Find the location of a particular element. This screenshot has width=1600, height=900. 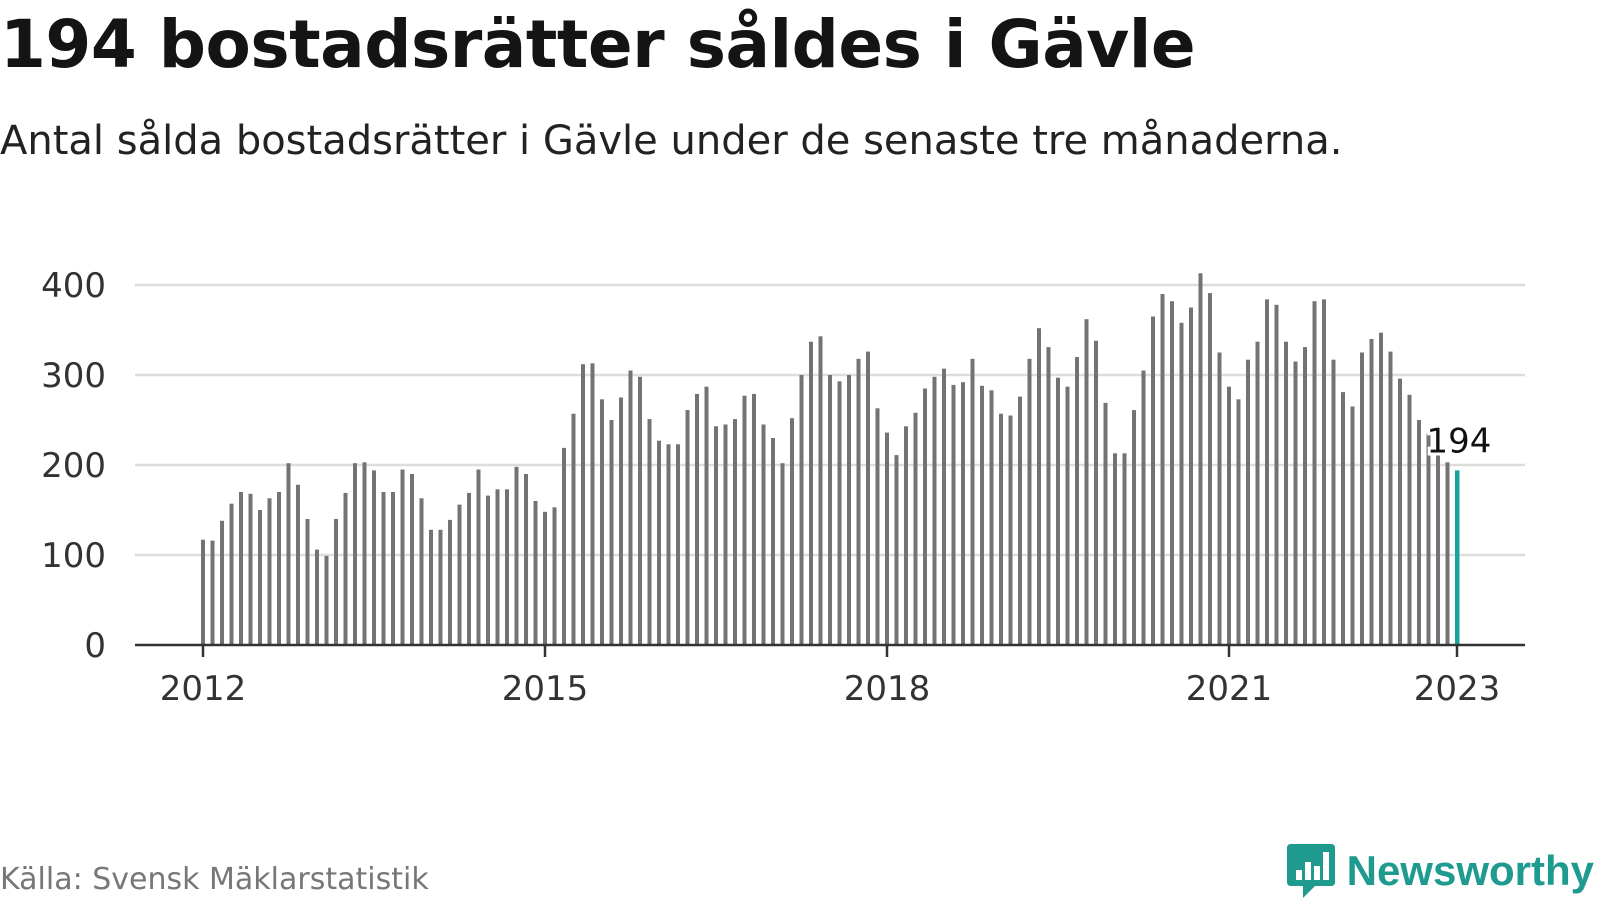

y-tick-label: 0 is located at coordinates (95, 646).